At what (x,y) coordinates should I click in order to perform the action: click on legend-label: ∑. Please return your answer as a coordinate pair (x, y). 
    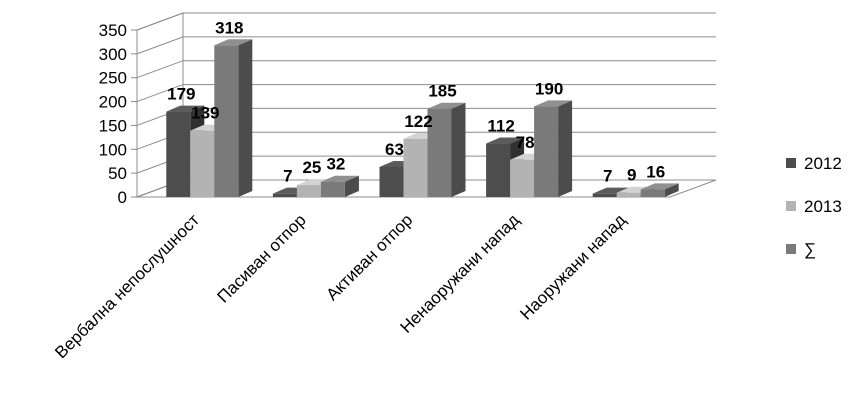
    Looking at the image, I should click on (810, 249).